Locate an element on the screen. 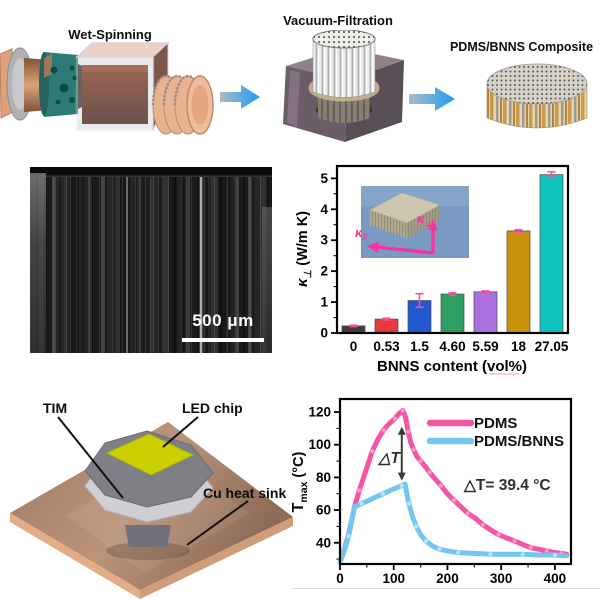 The width and height of the screenshot is (600, 600). composite-illustration is located at coordinates (537, 96).